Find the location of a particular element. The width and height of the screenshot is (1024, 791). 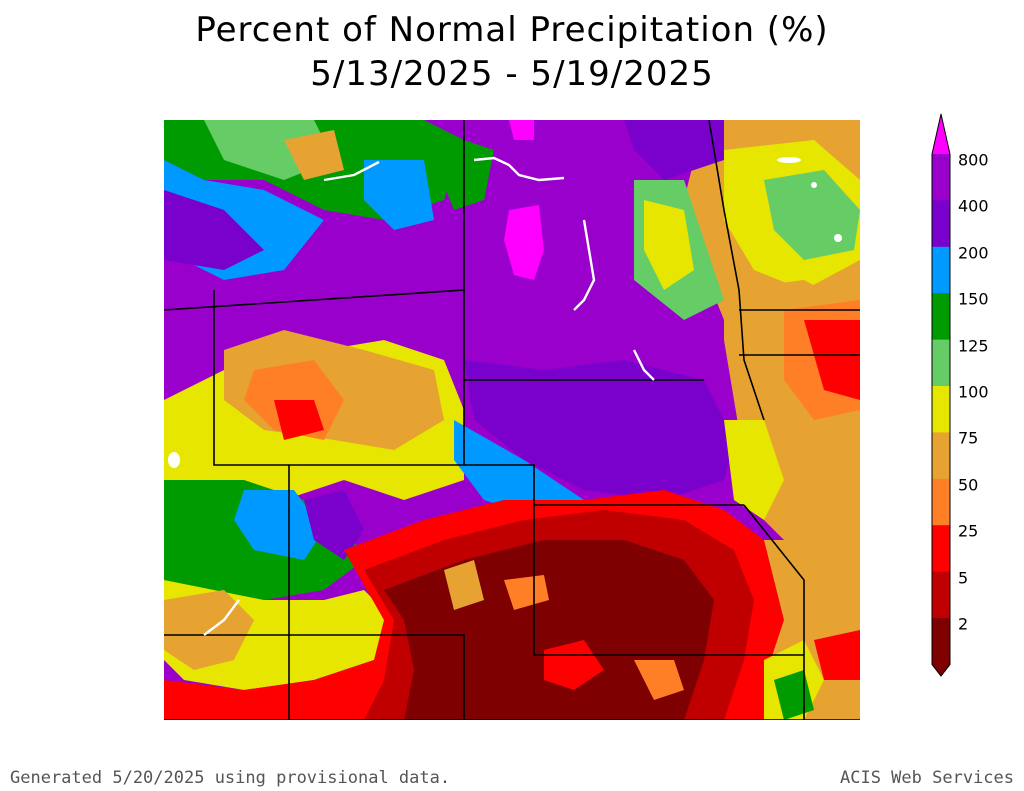

color-legend: 800 400 200 150 125 100 75 50 25 5 2 is located at coordinates (972, 395).